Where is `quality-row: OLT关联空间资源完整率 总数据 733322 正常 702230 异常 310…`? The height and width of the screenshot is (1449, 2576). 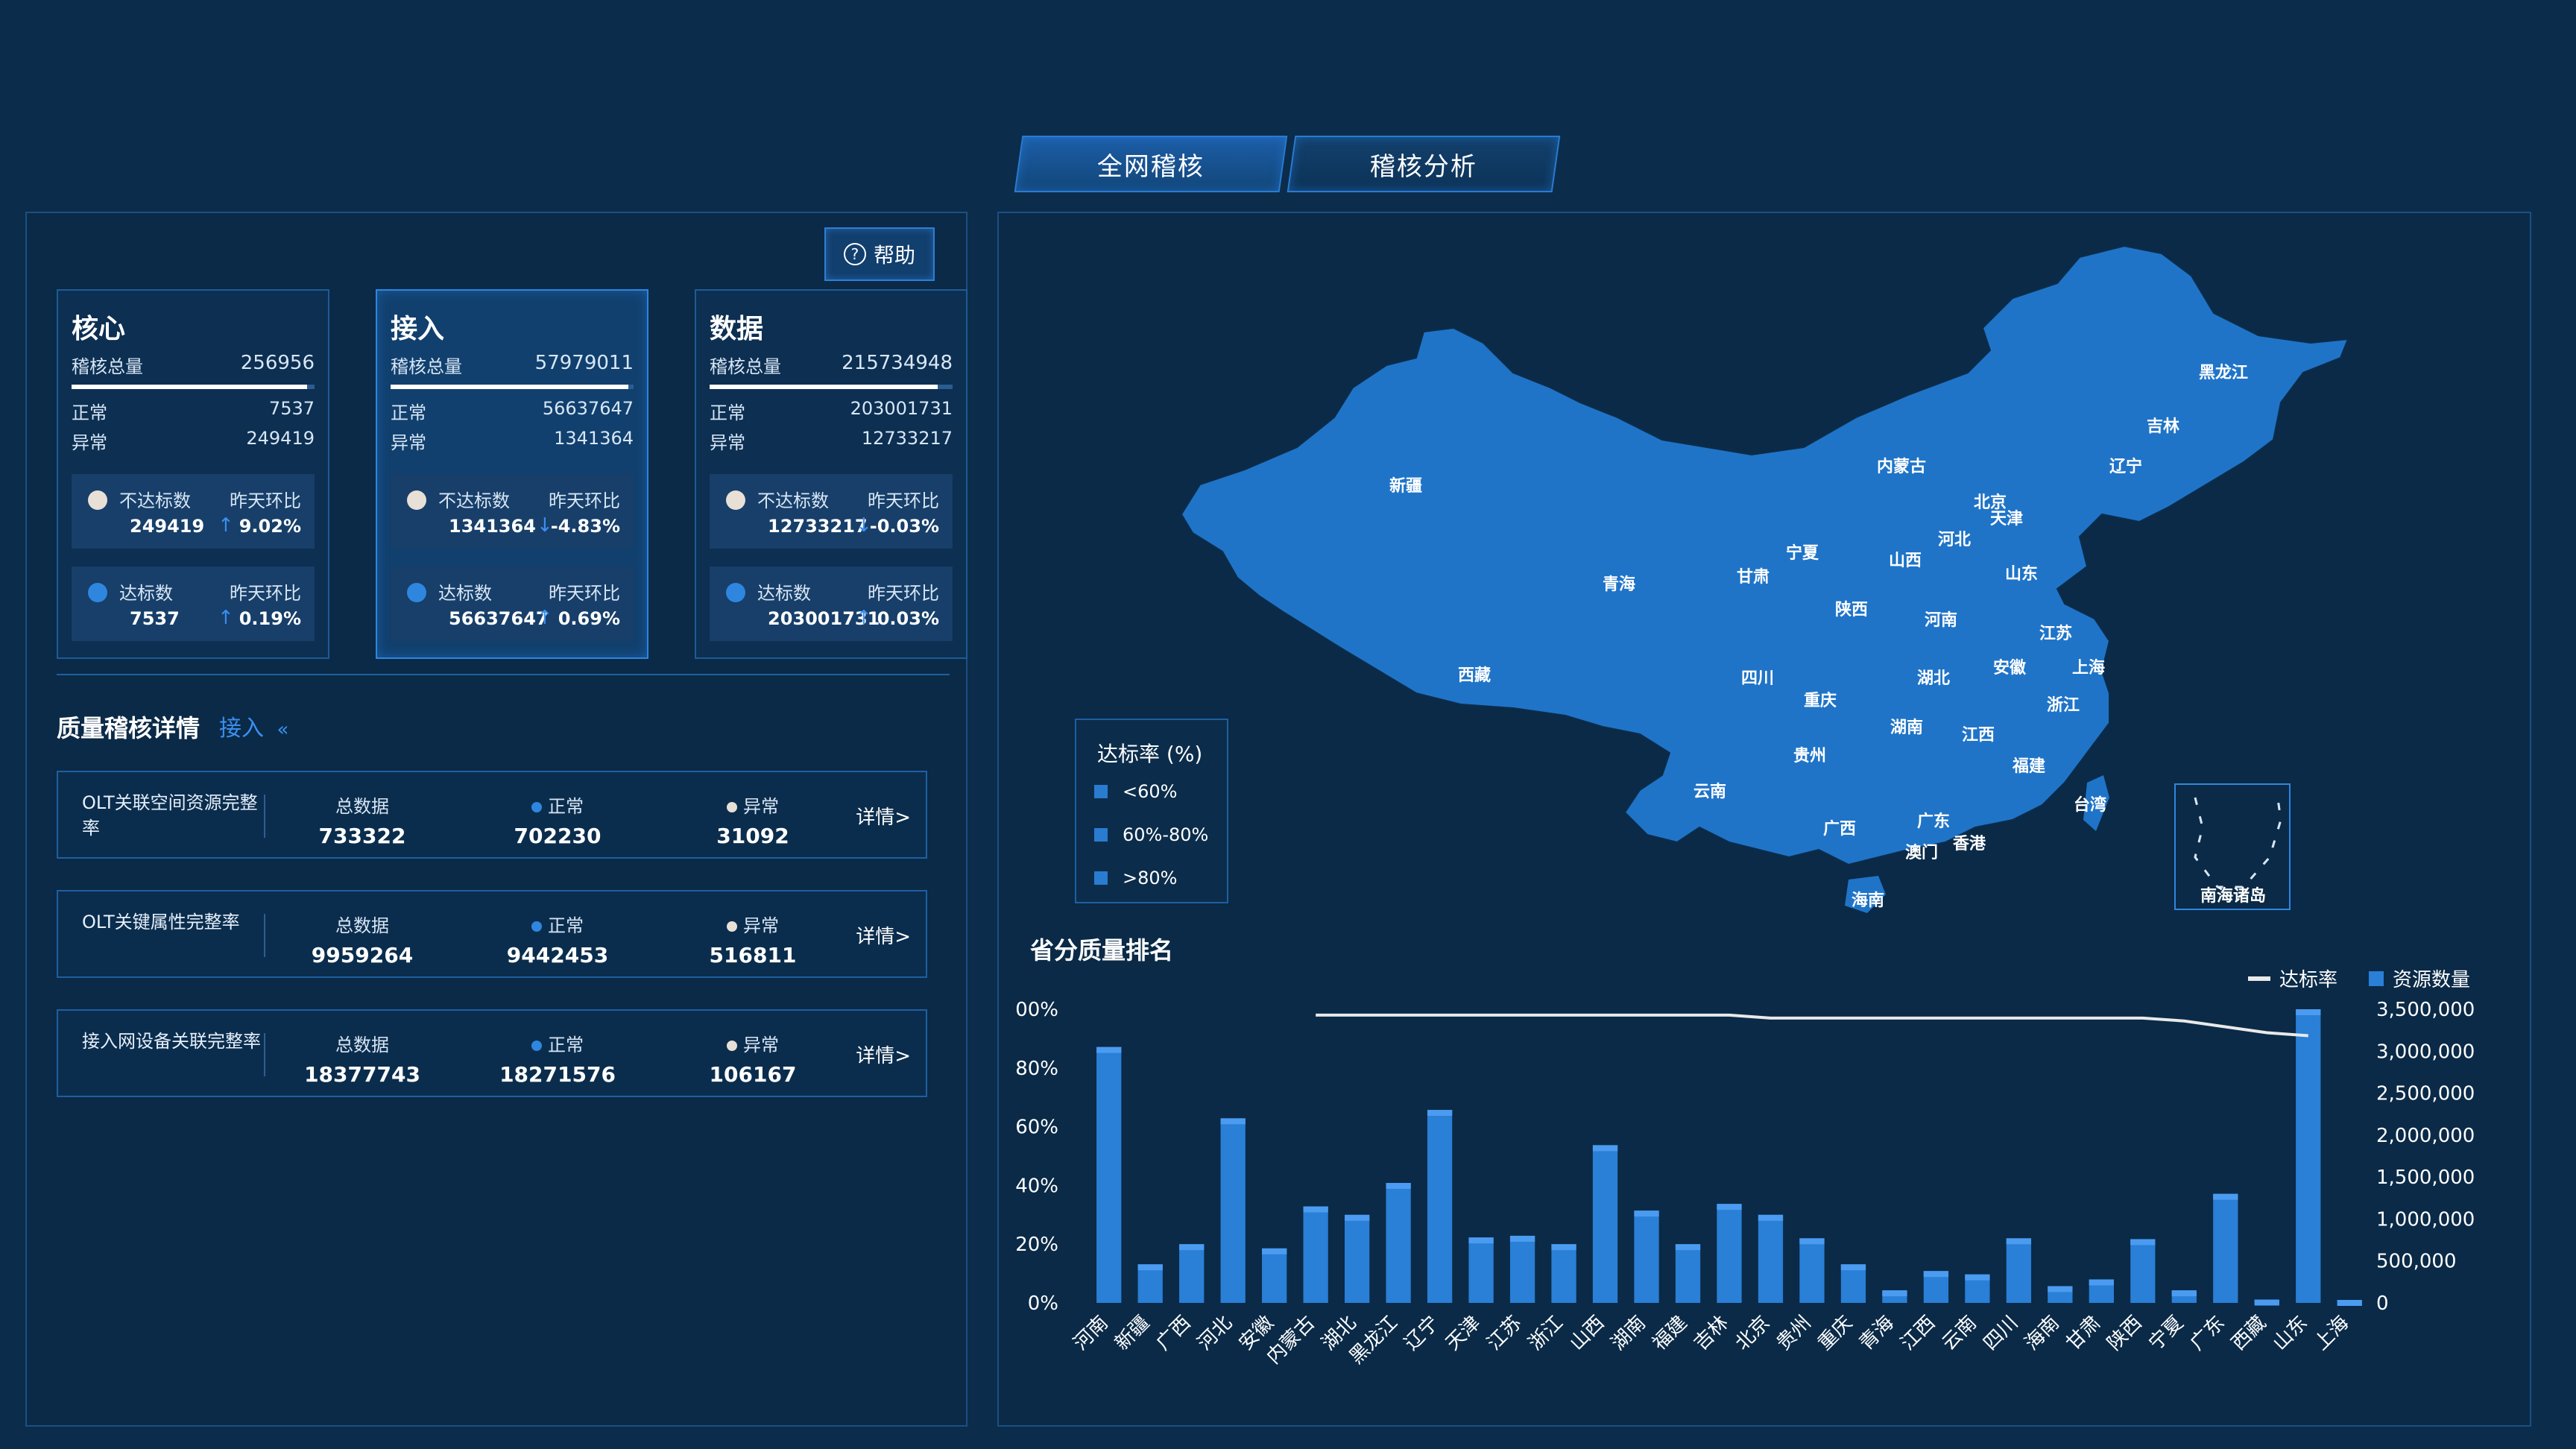
quality-row: OLT关联空间资源完整率 总数据 733322 正常 702230 异常 310… is located at coordinates (492, 815).